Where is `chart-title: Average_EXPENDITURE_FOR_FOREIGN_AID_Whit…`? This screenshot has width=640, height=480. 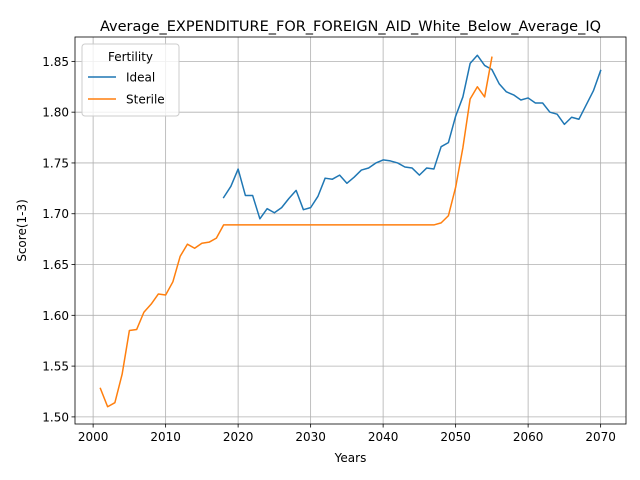
chart-title: Average_EXPENDITURE_FOR_FOREIGN_AID_Whit… is located at coordinates (350, 27).